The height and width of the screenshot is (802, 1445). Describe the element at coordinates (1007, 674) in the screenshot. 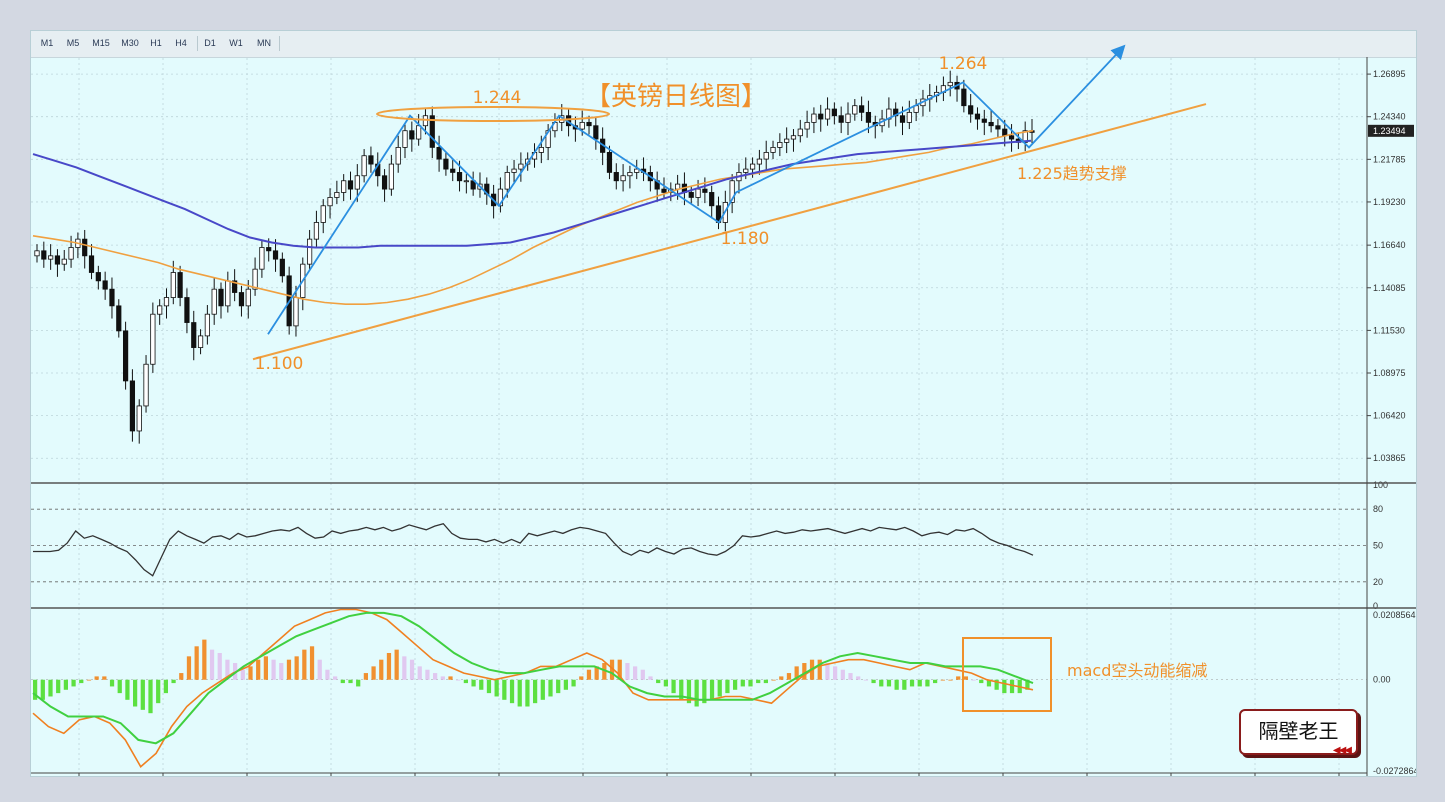

I see `macd-highlight-box` at that location.